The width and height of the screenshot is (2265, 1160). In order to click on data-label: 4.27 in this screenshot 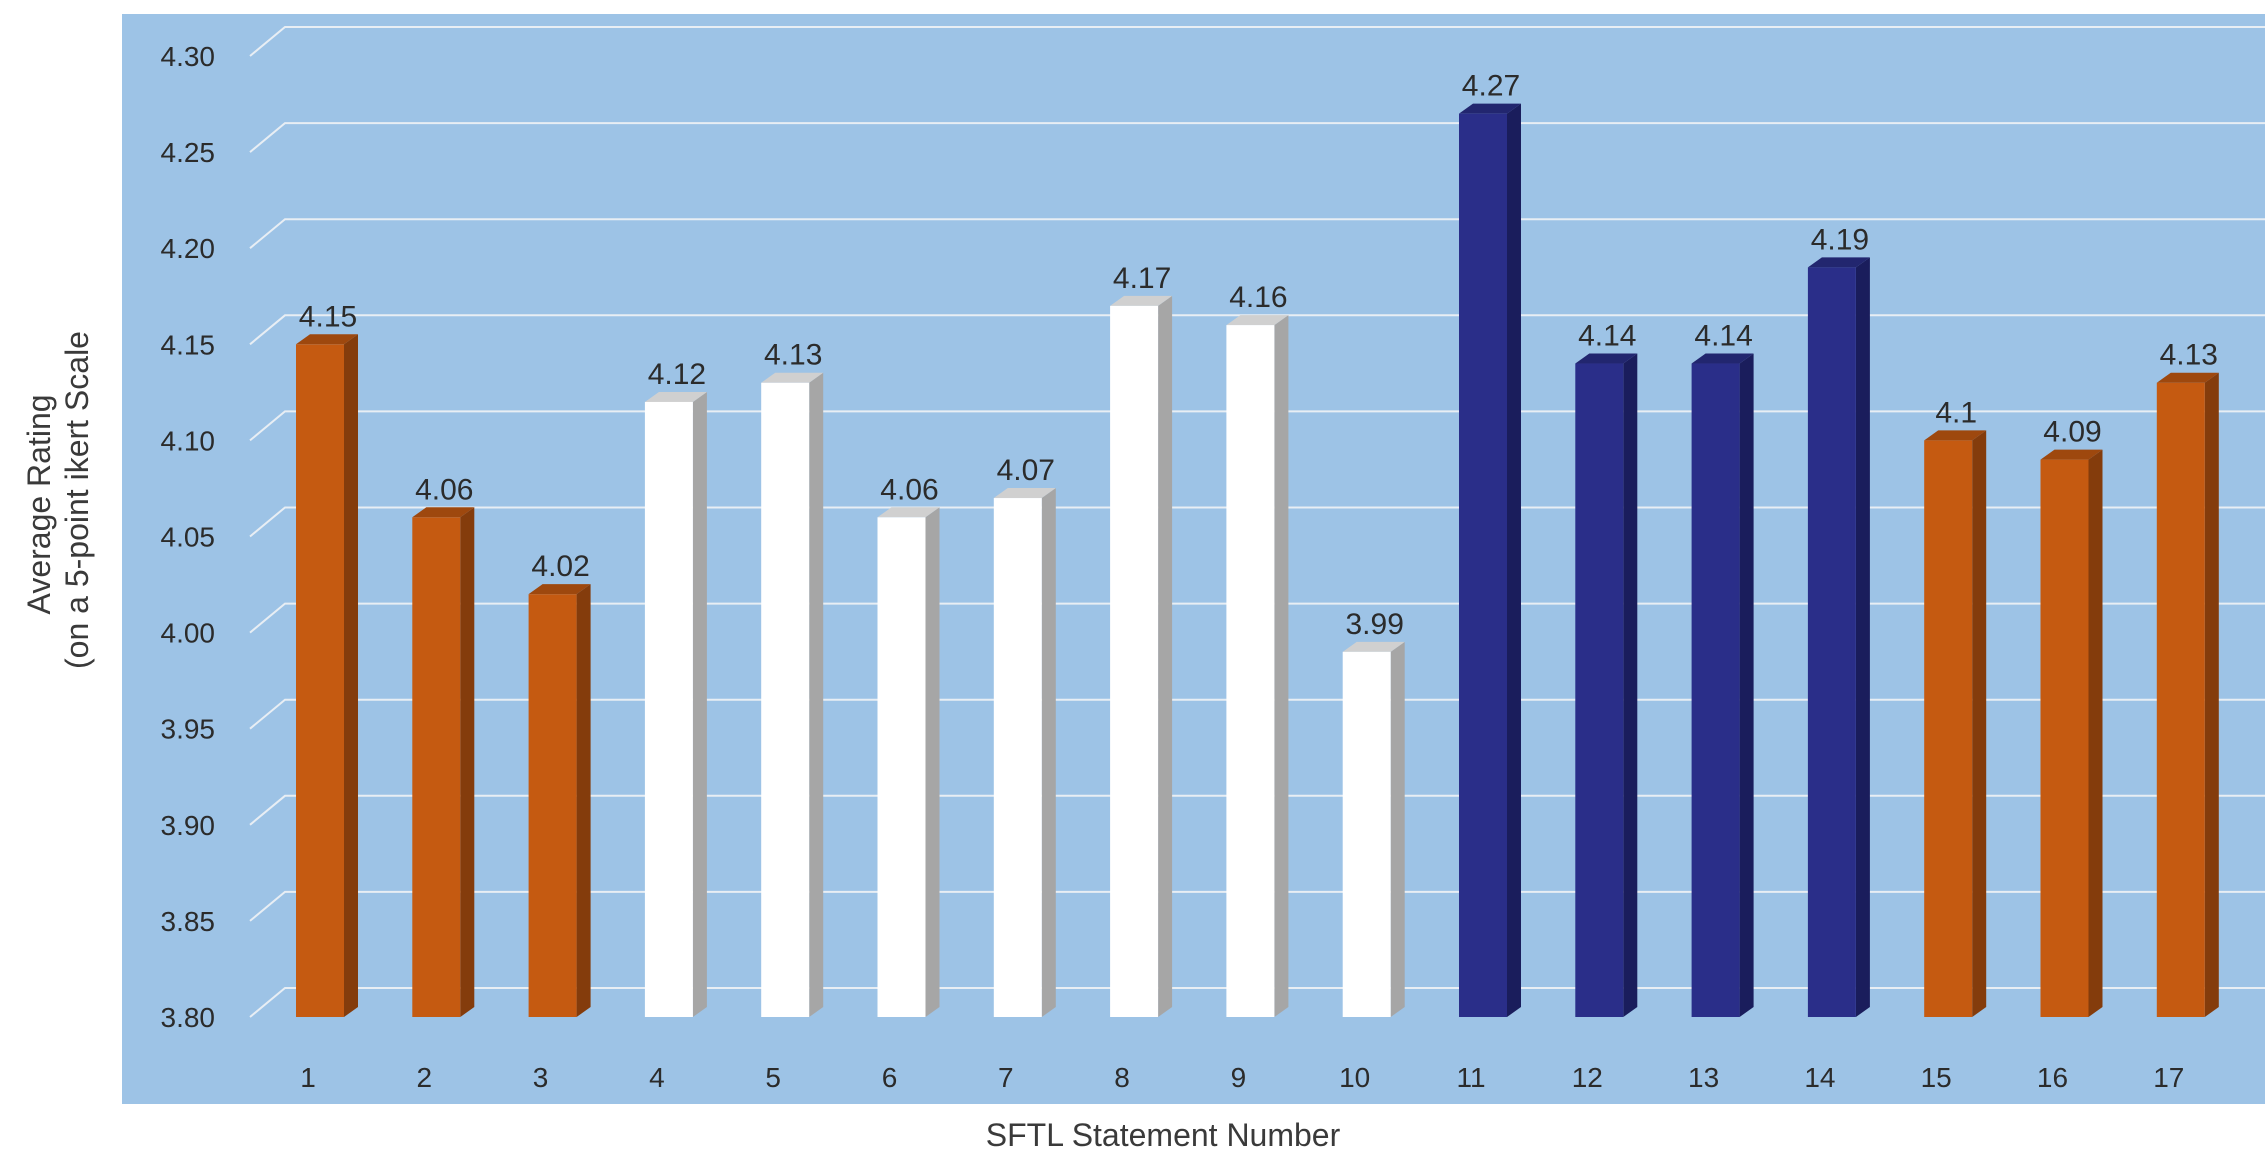, I will do `click(1491, 86)`.